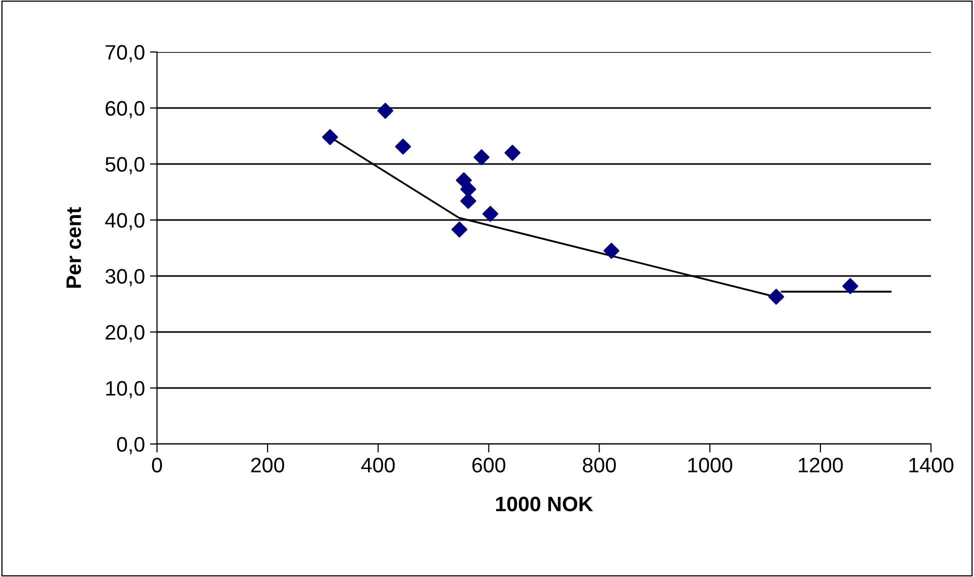 Image resolution: width=974 pixels, height=577 pixels. I want to click on x-tick-label: 600, so click(489, 465).